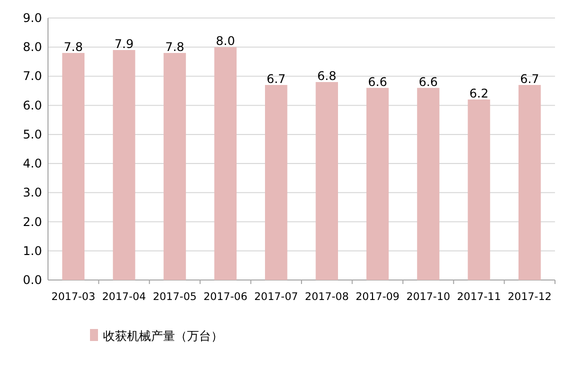 This screenshot has width=565, height=365. Describe the element at coordinates (124, 44) in the screenshot. I see `data-label: 7.9` at that location.